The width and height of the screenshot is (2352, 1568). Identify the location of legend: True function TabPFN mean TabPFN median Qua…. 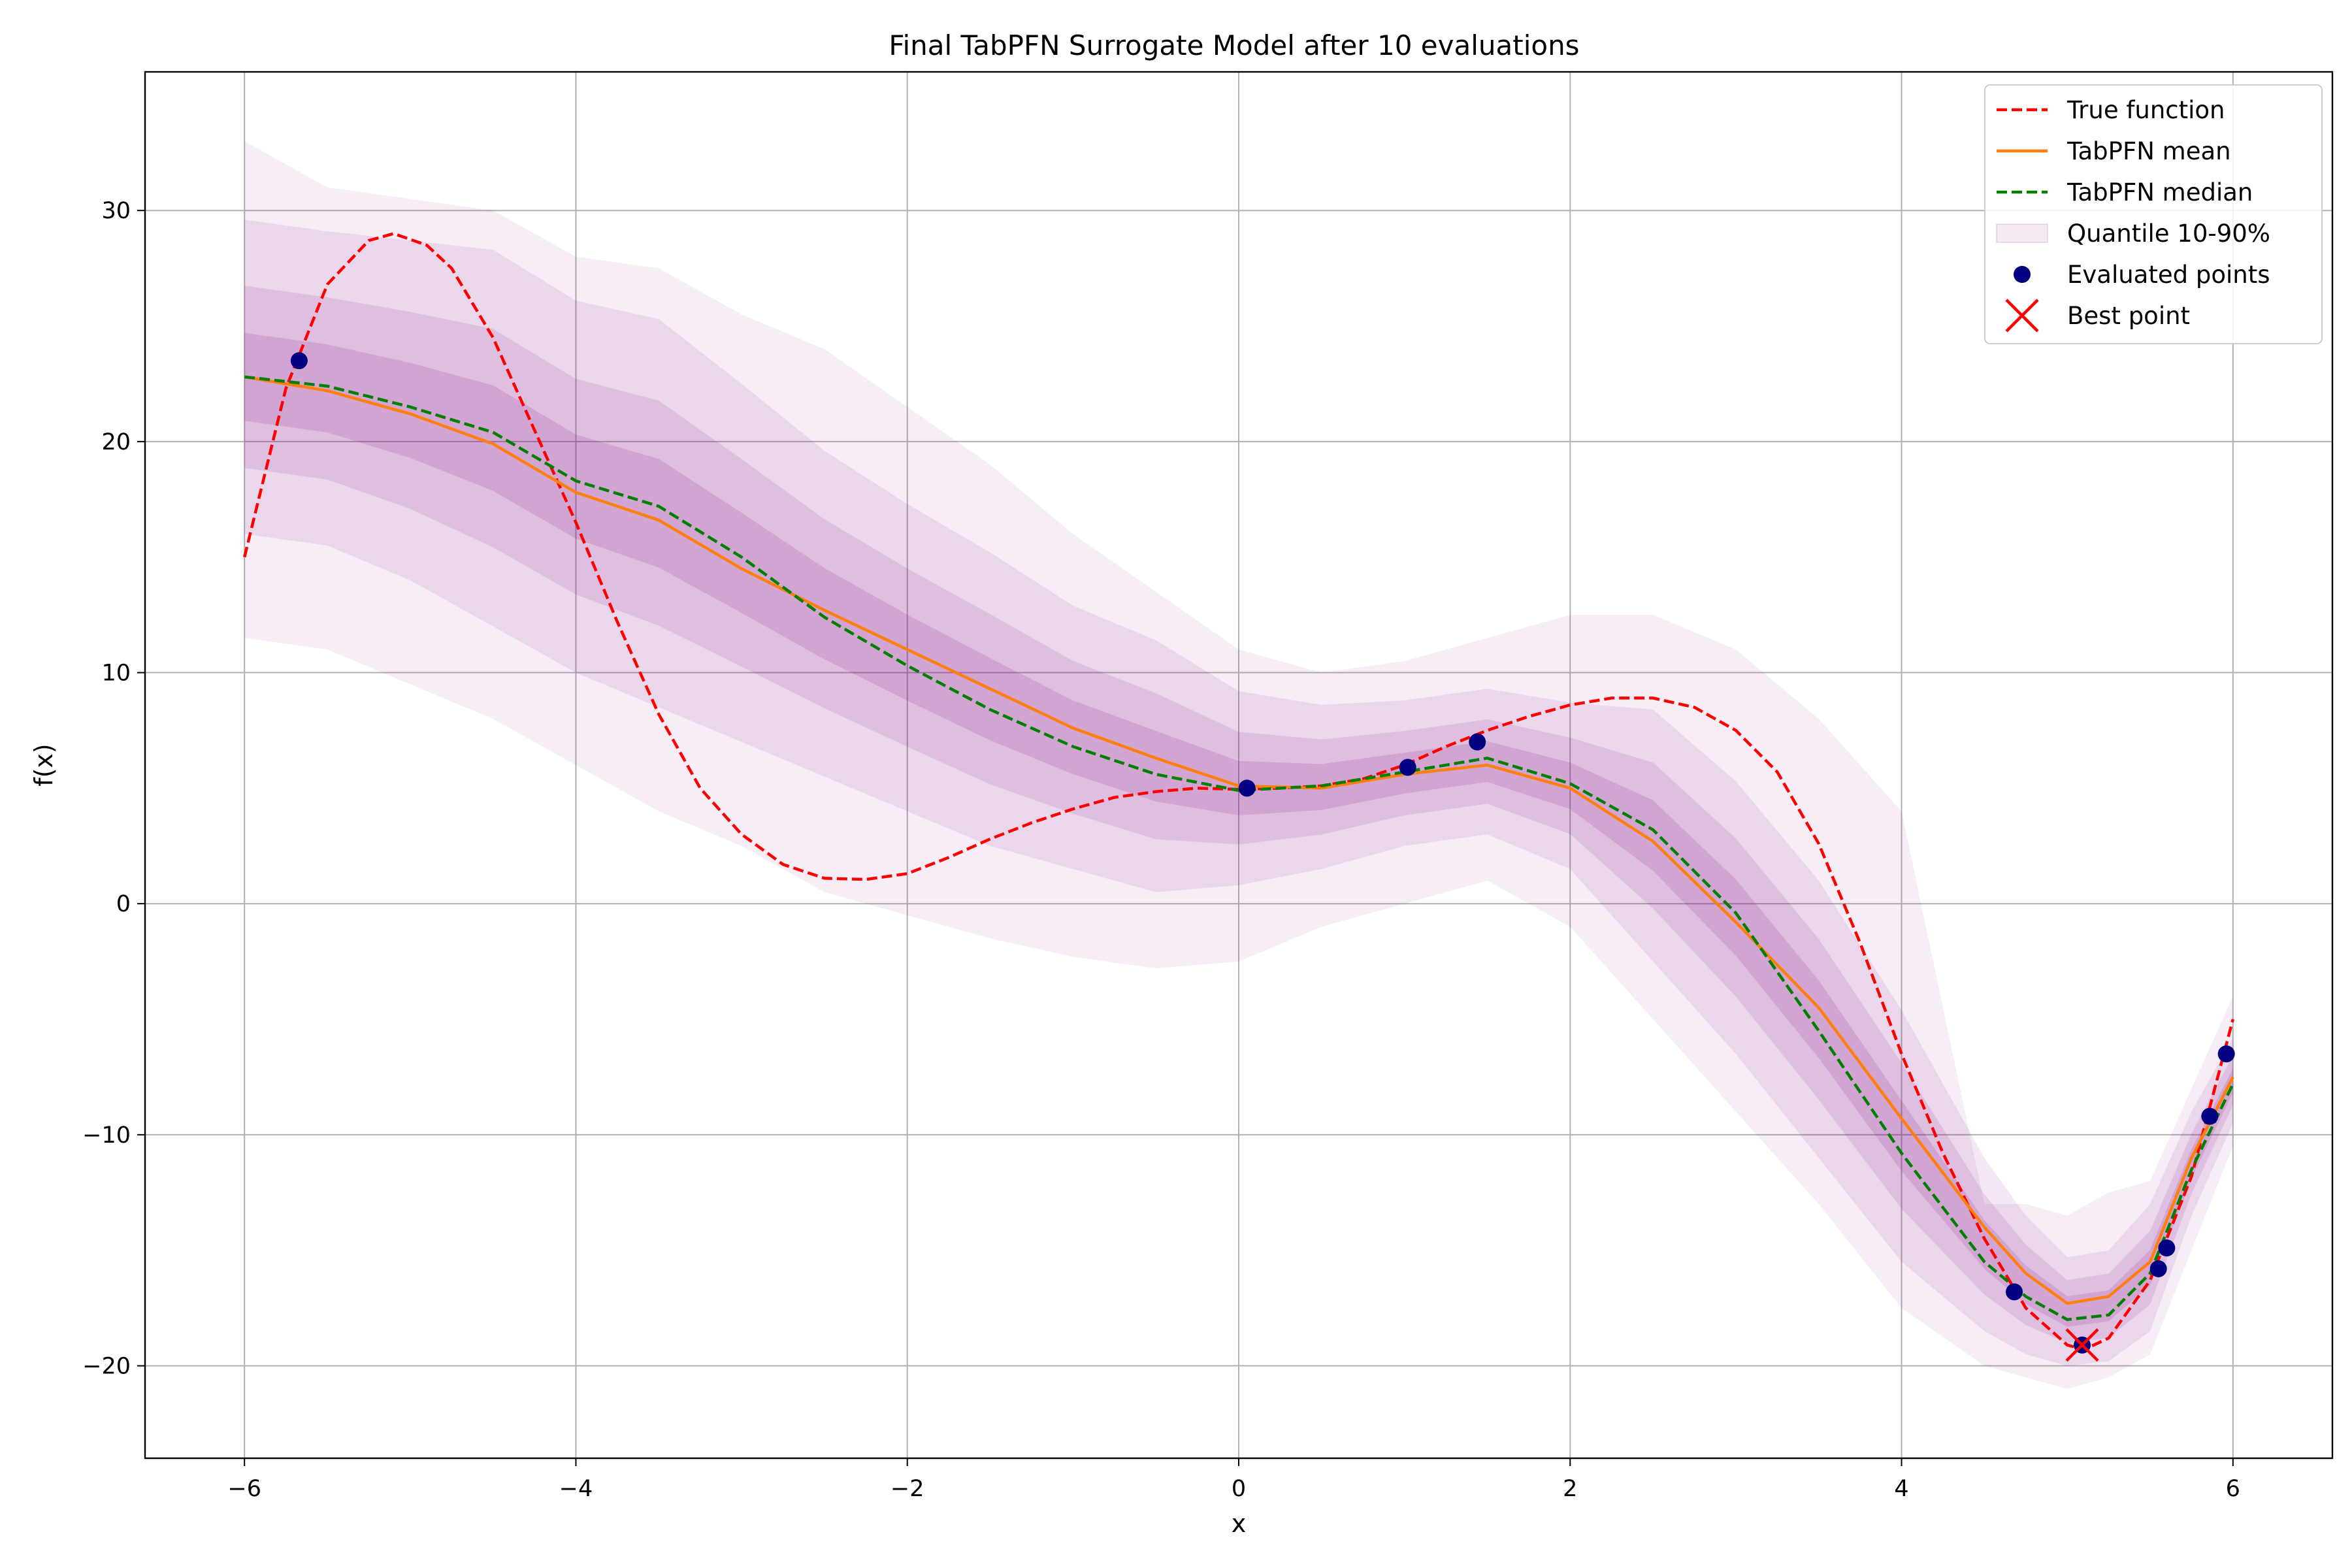
(2153, 214).